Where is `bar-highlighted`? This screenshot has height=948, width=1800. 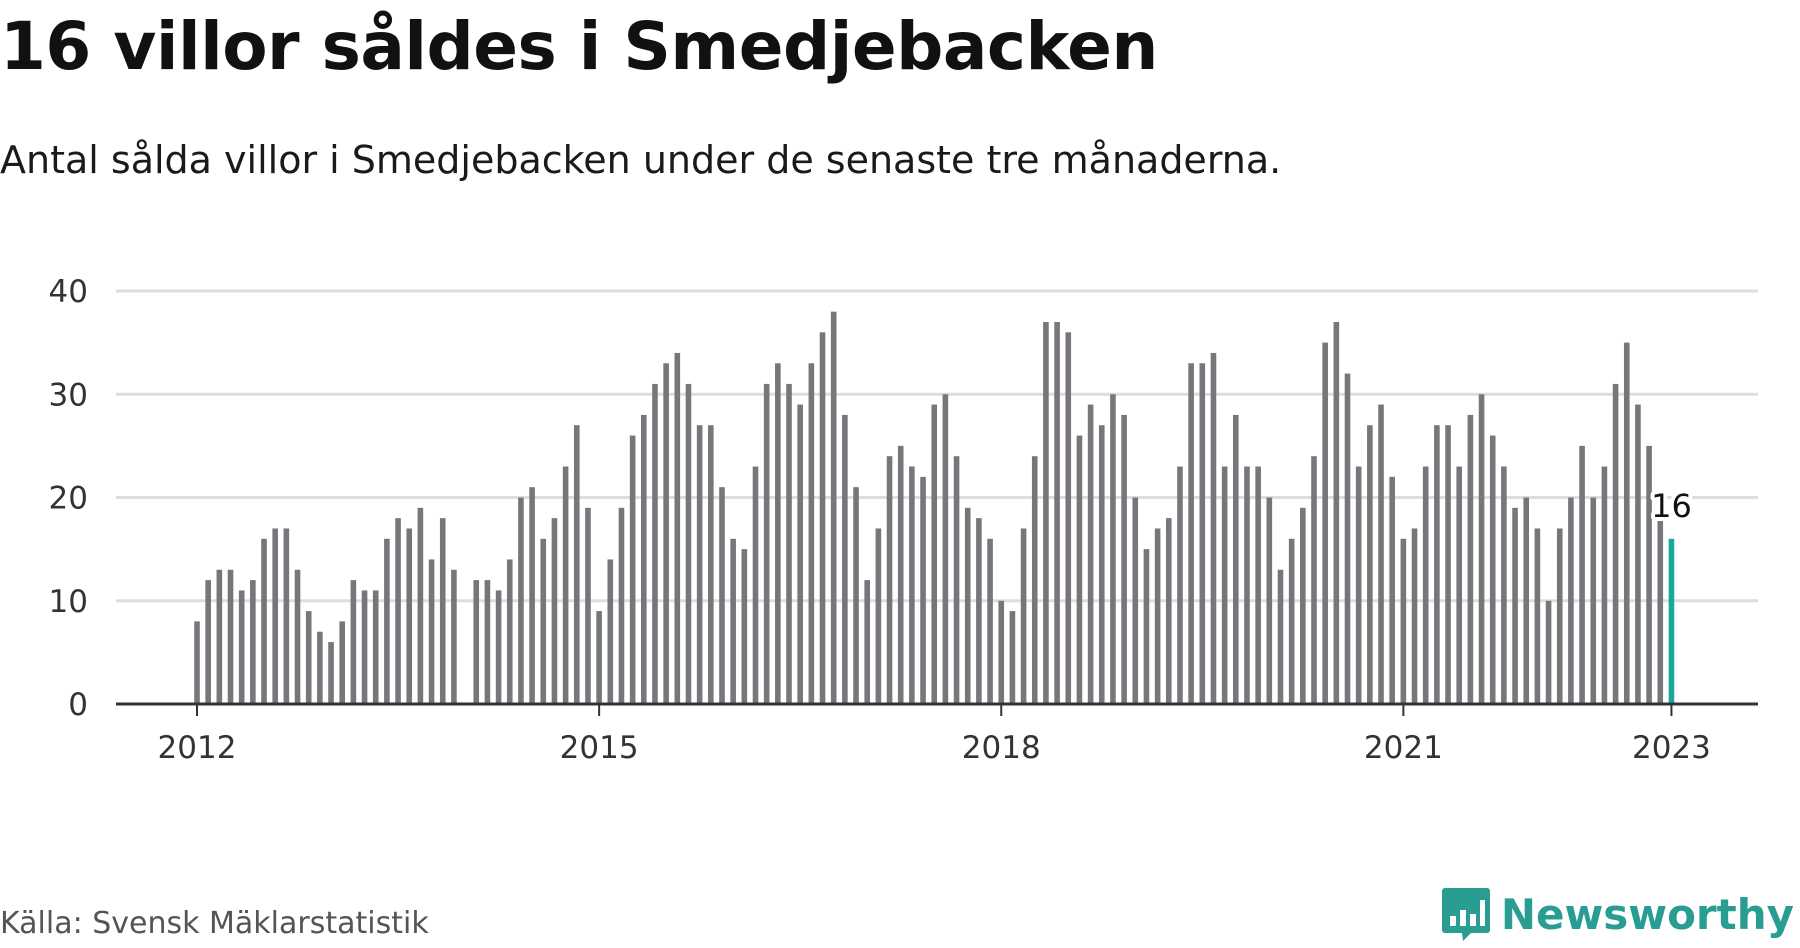 bar-highlighted is located at coordinates (1671, 621).